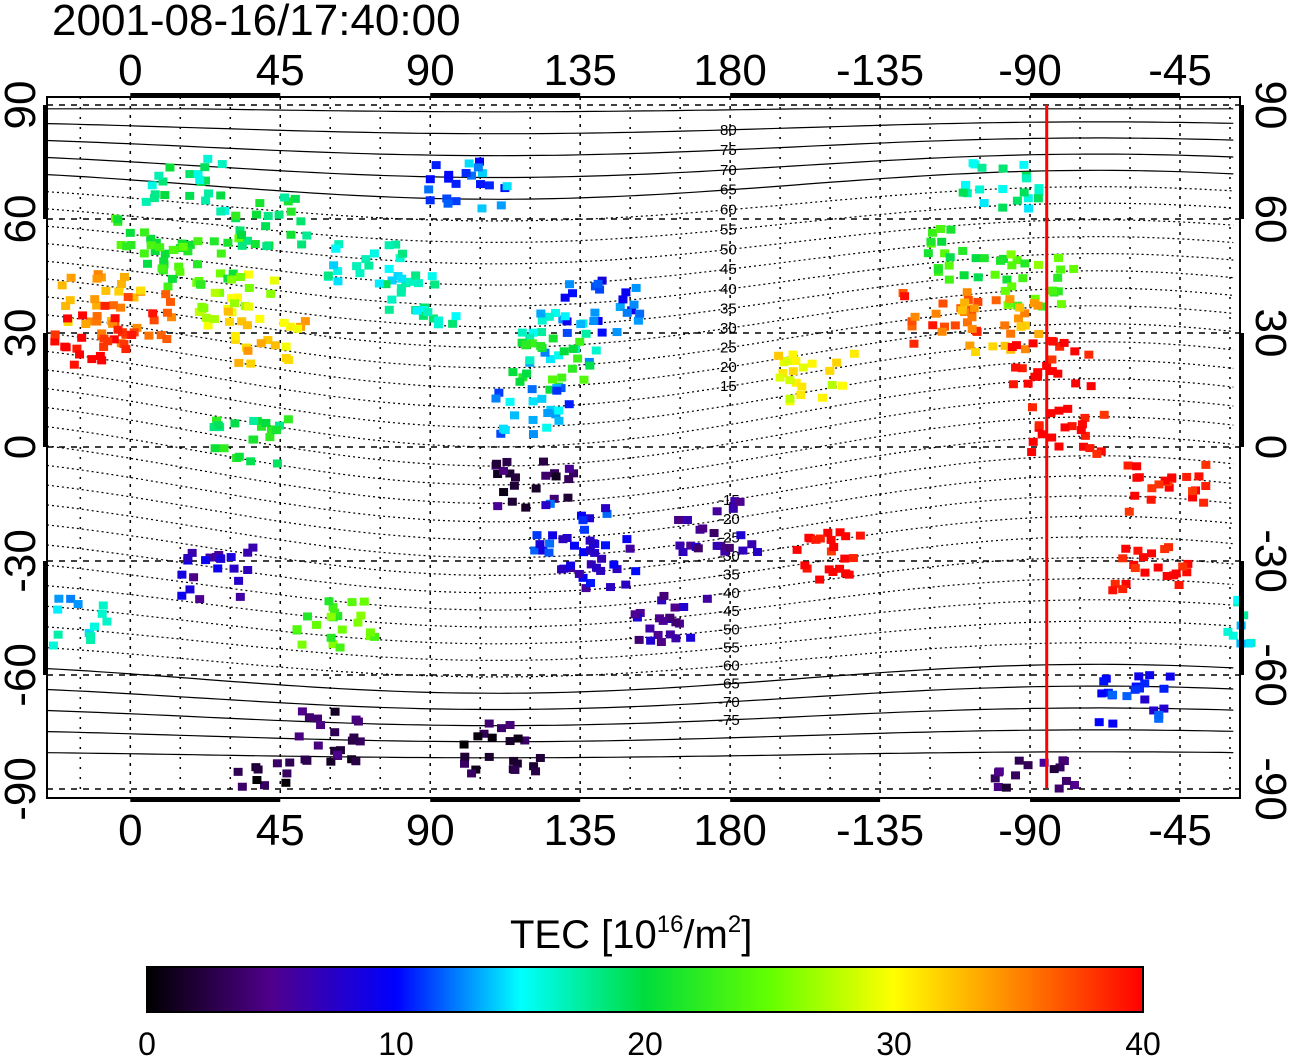  Describe the element at coordinates (728, 289) in the screenshot. I see `contour-label: 40` at that location.